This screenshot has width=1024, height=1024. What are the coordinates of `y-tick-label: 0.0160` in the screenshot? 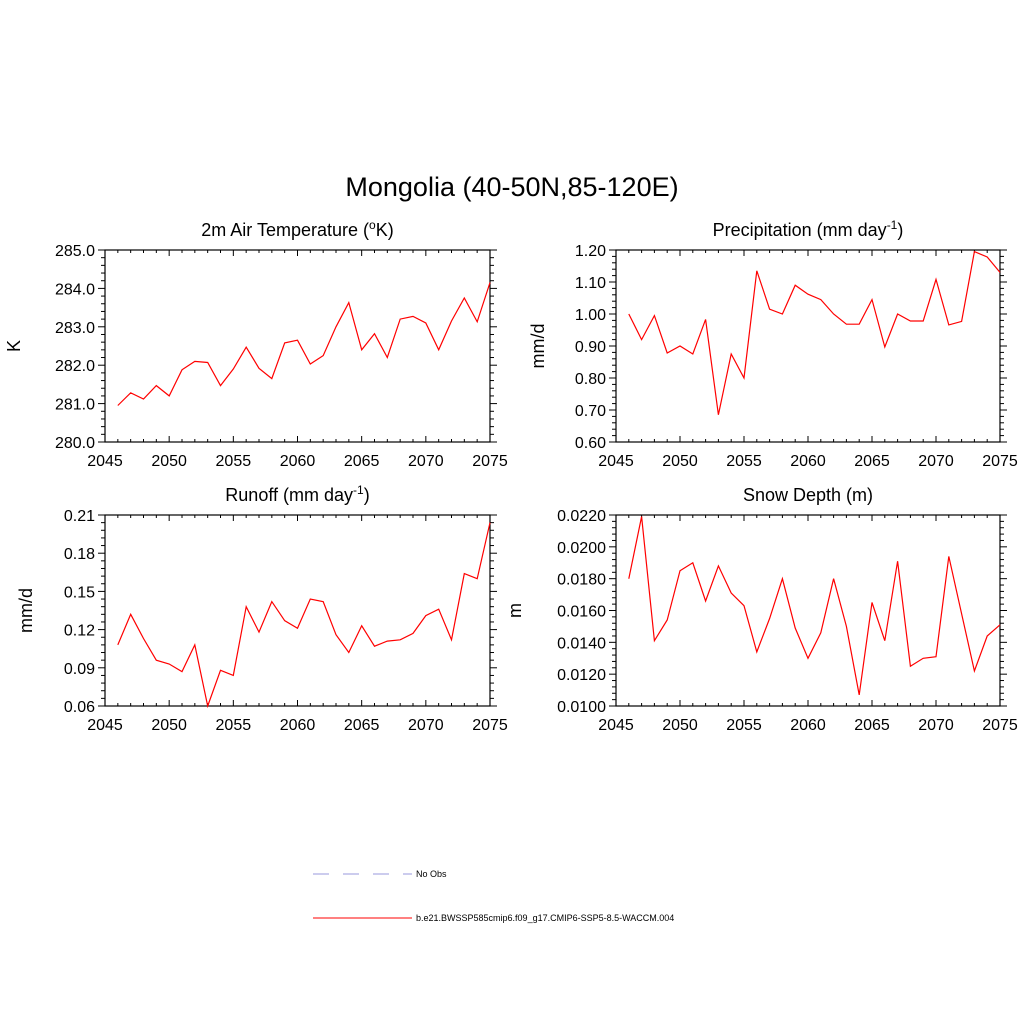 It's located at (581, 612).